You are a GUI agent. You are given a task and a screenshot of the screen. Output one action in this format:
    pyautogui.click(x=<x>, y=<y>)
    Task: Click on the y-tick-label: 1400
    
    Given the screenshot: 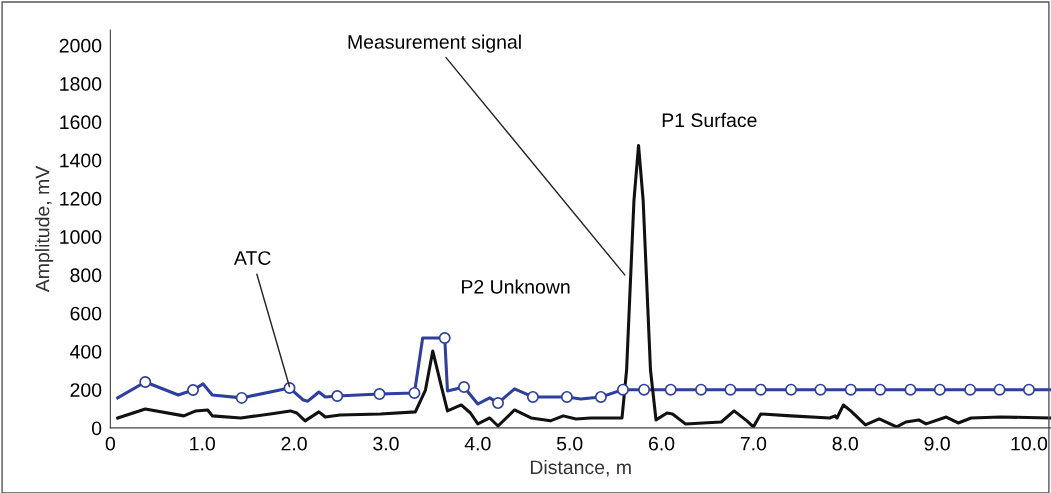 What is the action you would take?
    pyautogui.click(x=81, y=160)
    